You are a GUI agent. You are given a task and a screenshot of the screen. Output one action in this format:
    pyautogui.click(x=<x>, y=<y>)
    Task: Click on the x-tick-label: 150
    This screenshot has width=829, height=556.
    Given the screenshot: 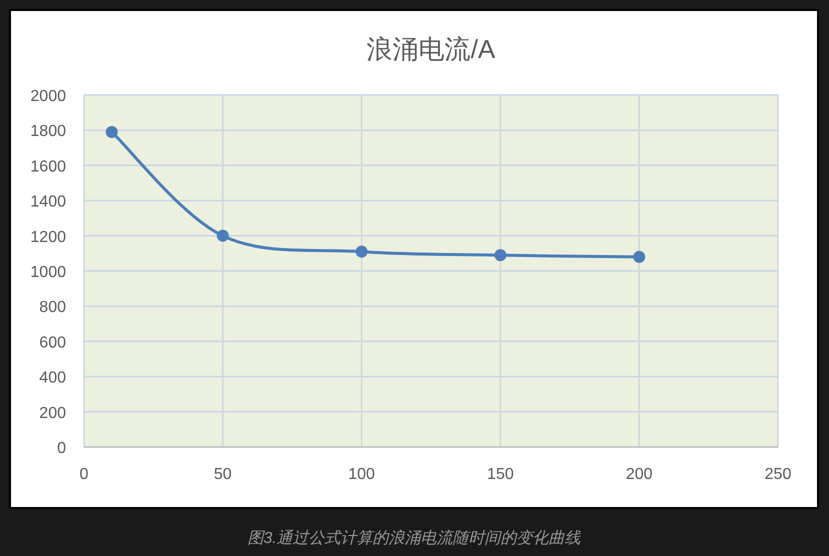 What is the action you would take?
    pyautogui.click(x=500, y=474)
    